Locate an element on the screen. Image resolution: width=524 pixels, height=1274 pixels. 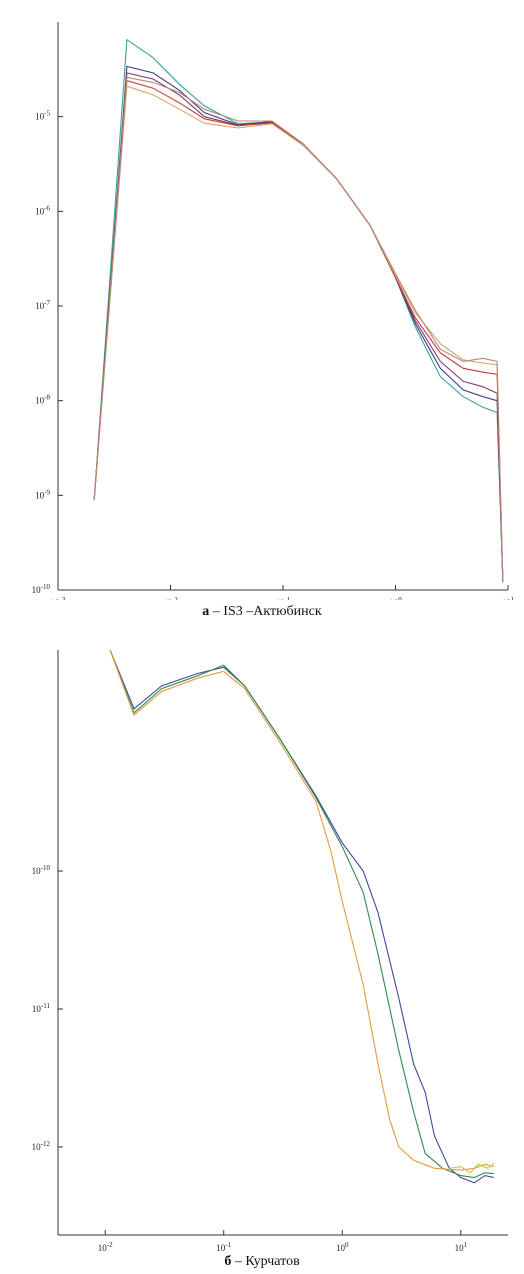
y-tick-label: 10⁻⁷ is located at coordinates (42, 305).